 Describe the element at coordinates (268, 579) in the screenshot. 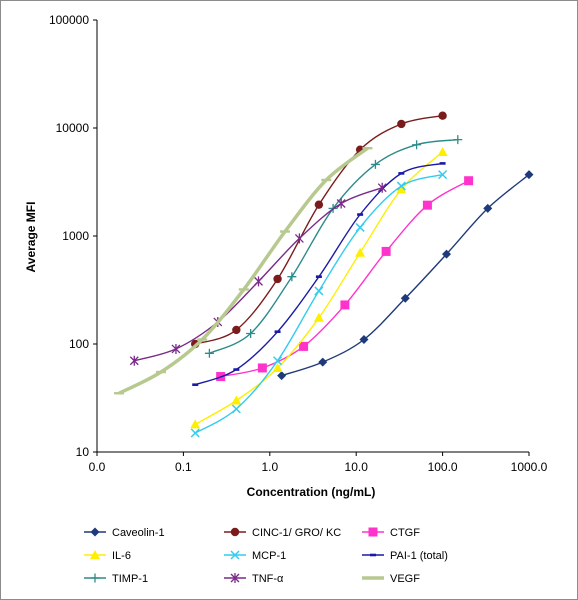

I see `legend-label: TNF-α` at that location.